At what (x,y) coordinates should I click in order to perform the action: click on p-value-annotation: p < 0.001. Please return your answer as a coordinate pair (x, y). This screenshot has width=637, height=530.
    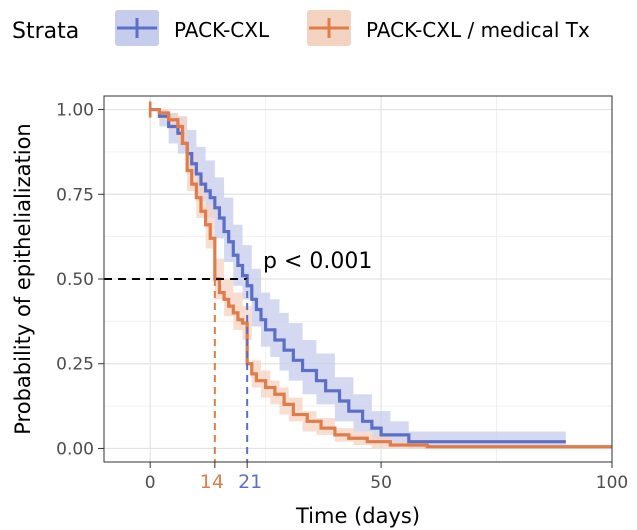
    Looking at the image, I should click on (317, 261).